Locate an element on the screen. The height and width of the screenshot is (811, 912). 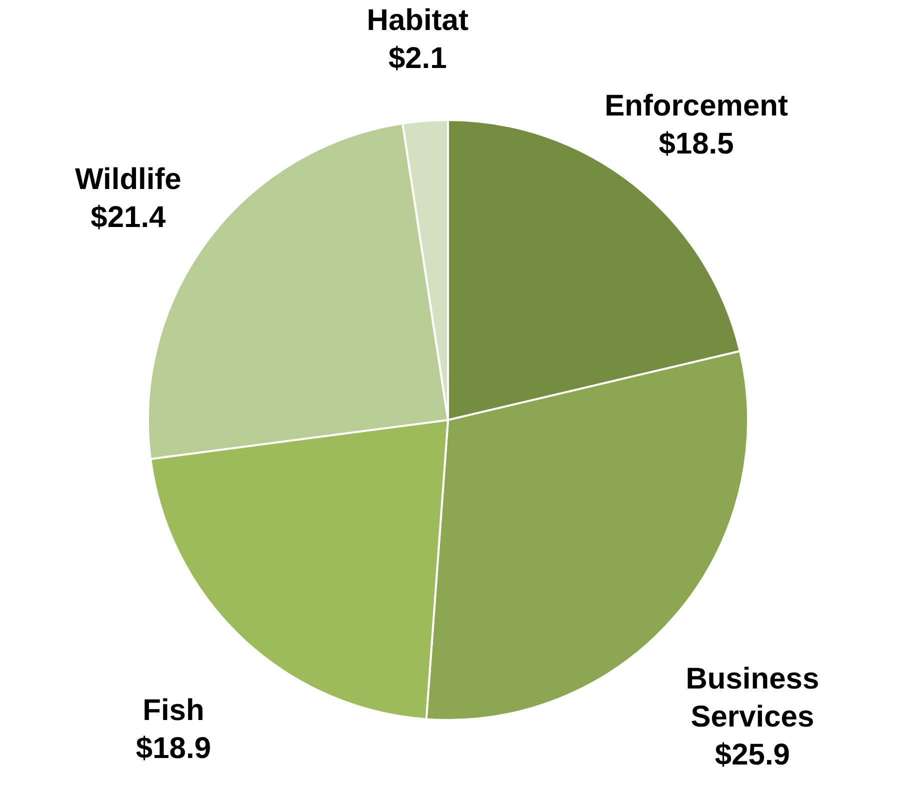
data-label: $18.9 is located at coordinates (174, 748).